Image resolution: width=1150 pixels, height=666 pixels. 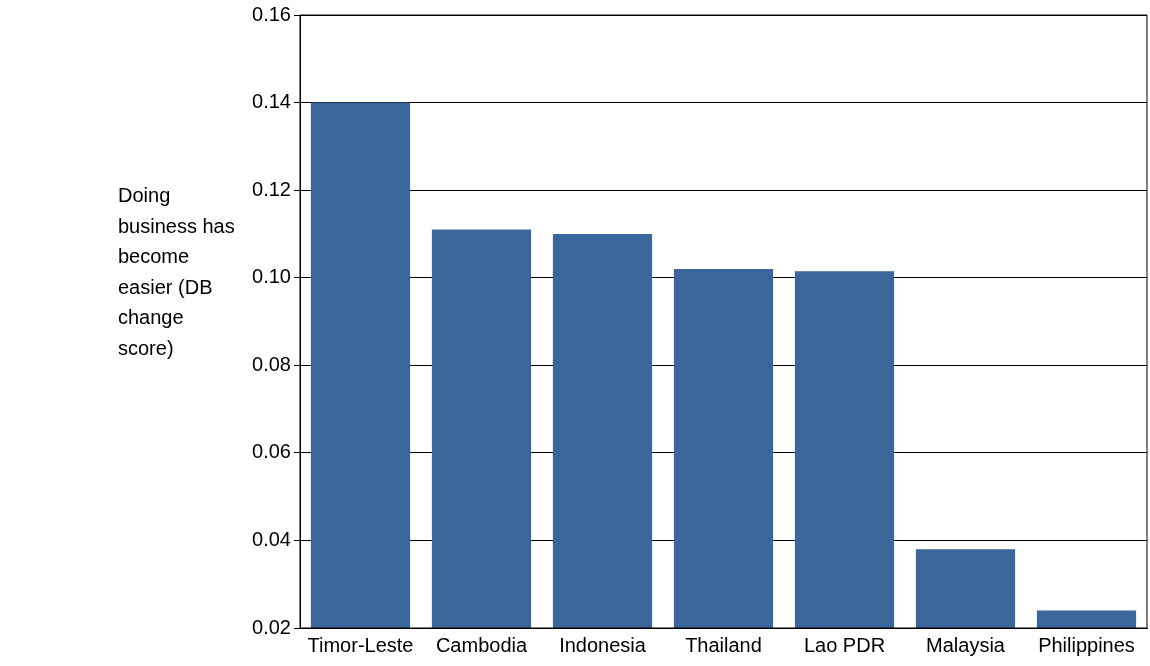 I want to click on x-tick-label: Timor-Leste, so click(x=360, y=644).